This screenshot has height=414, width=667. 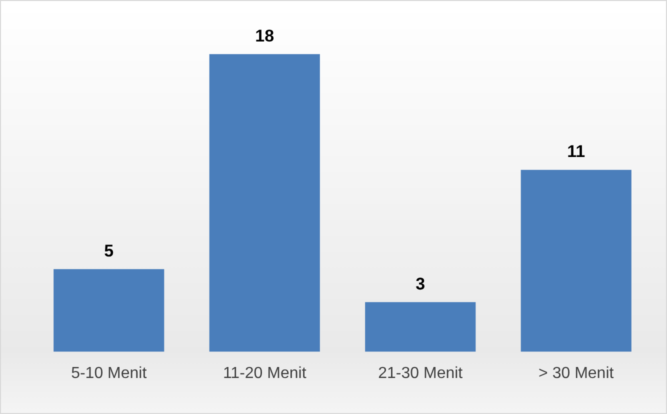 What do you see at coordinates (109, 250) in the screenshot?
I see `data-label: 5` at bounding box center [109, 250].